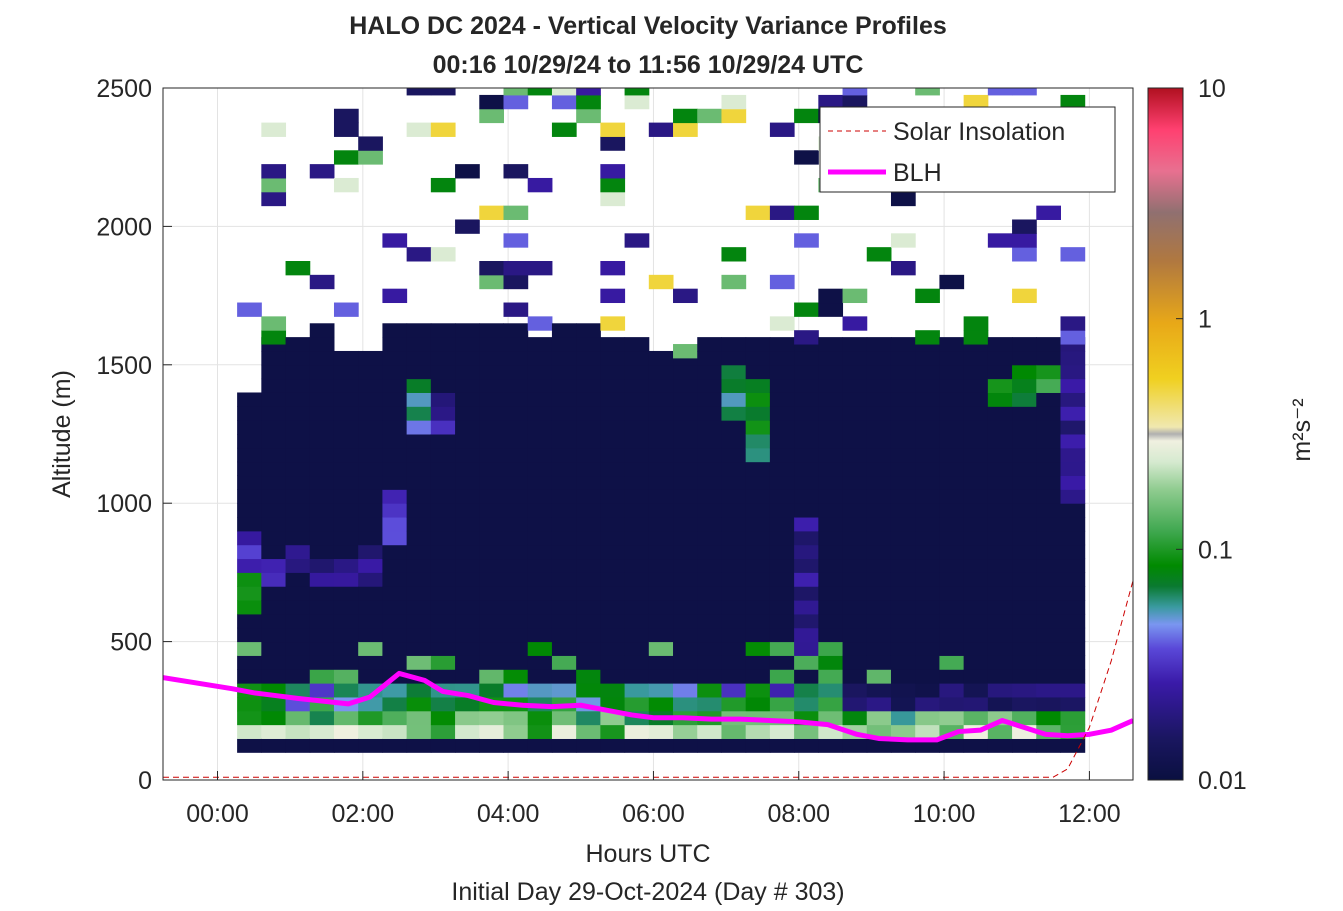 The width and height of the screenshot is (1343, 911). Describe the element at coordinates (1211, 435) in the screenshot. I see `colorbar-ticks: 0.01 0.1 1 10` at that location.